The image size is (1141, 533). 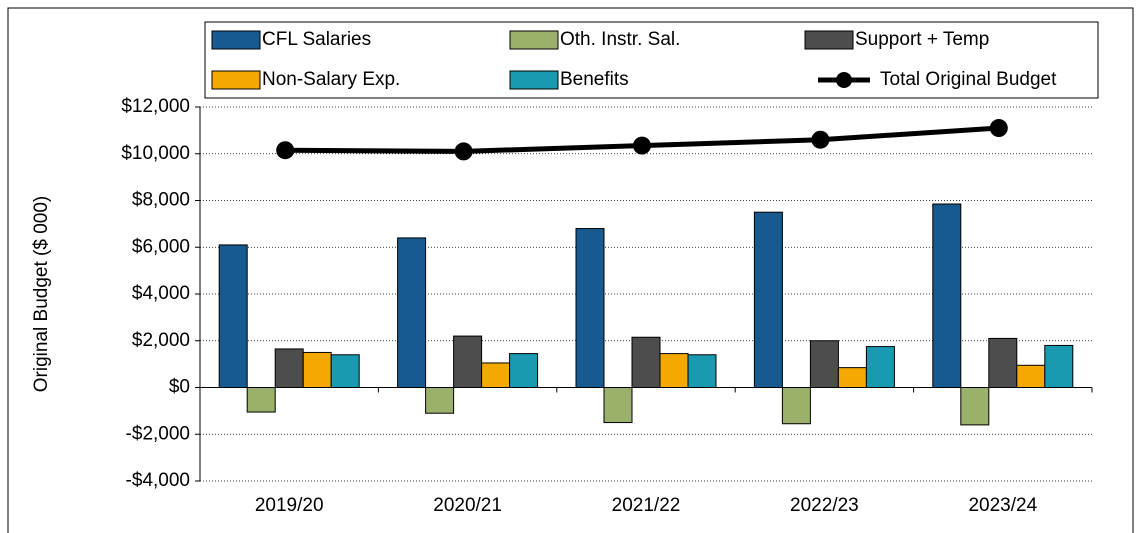 I want to click on legend-label: Non-Salary Exp., so click(x=331, y=79).